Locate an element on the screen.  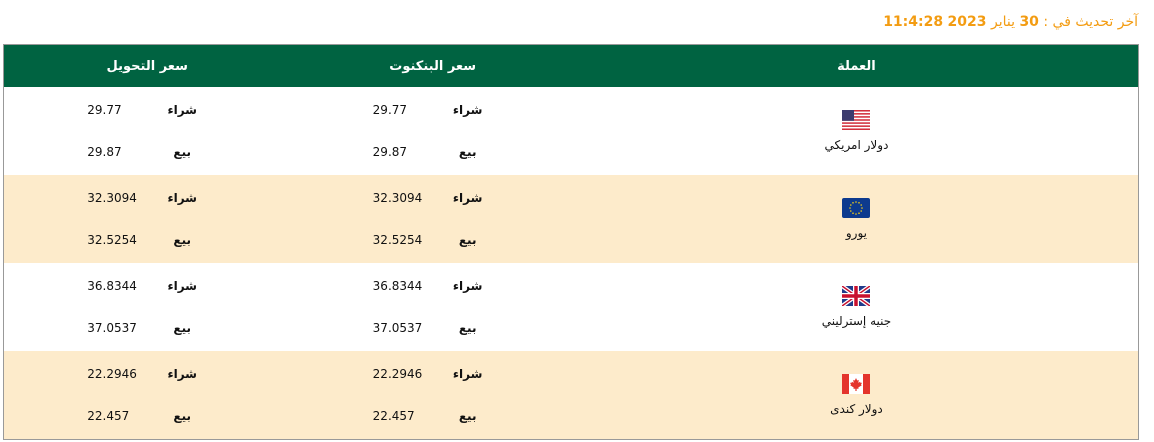
banknote-buy-value: 29.77 is located at coordinates (390, 110).